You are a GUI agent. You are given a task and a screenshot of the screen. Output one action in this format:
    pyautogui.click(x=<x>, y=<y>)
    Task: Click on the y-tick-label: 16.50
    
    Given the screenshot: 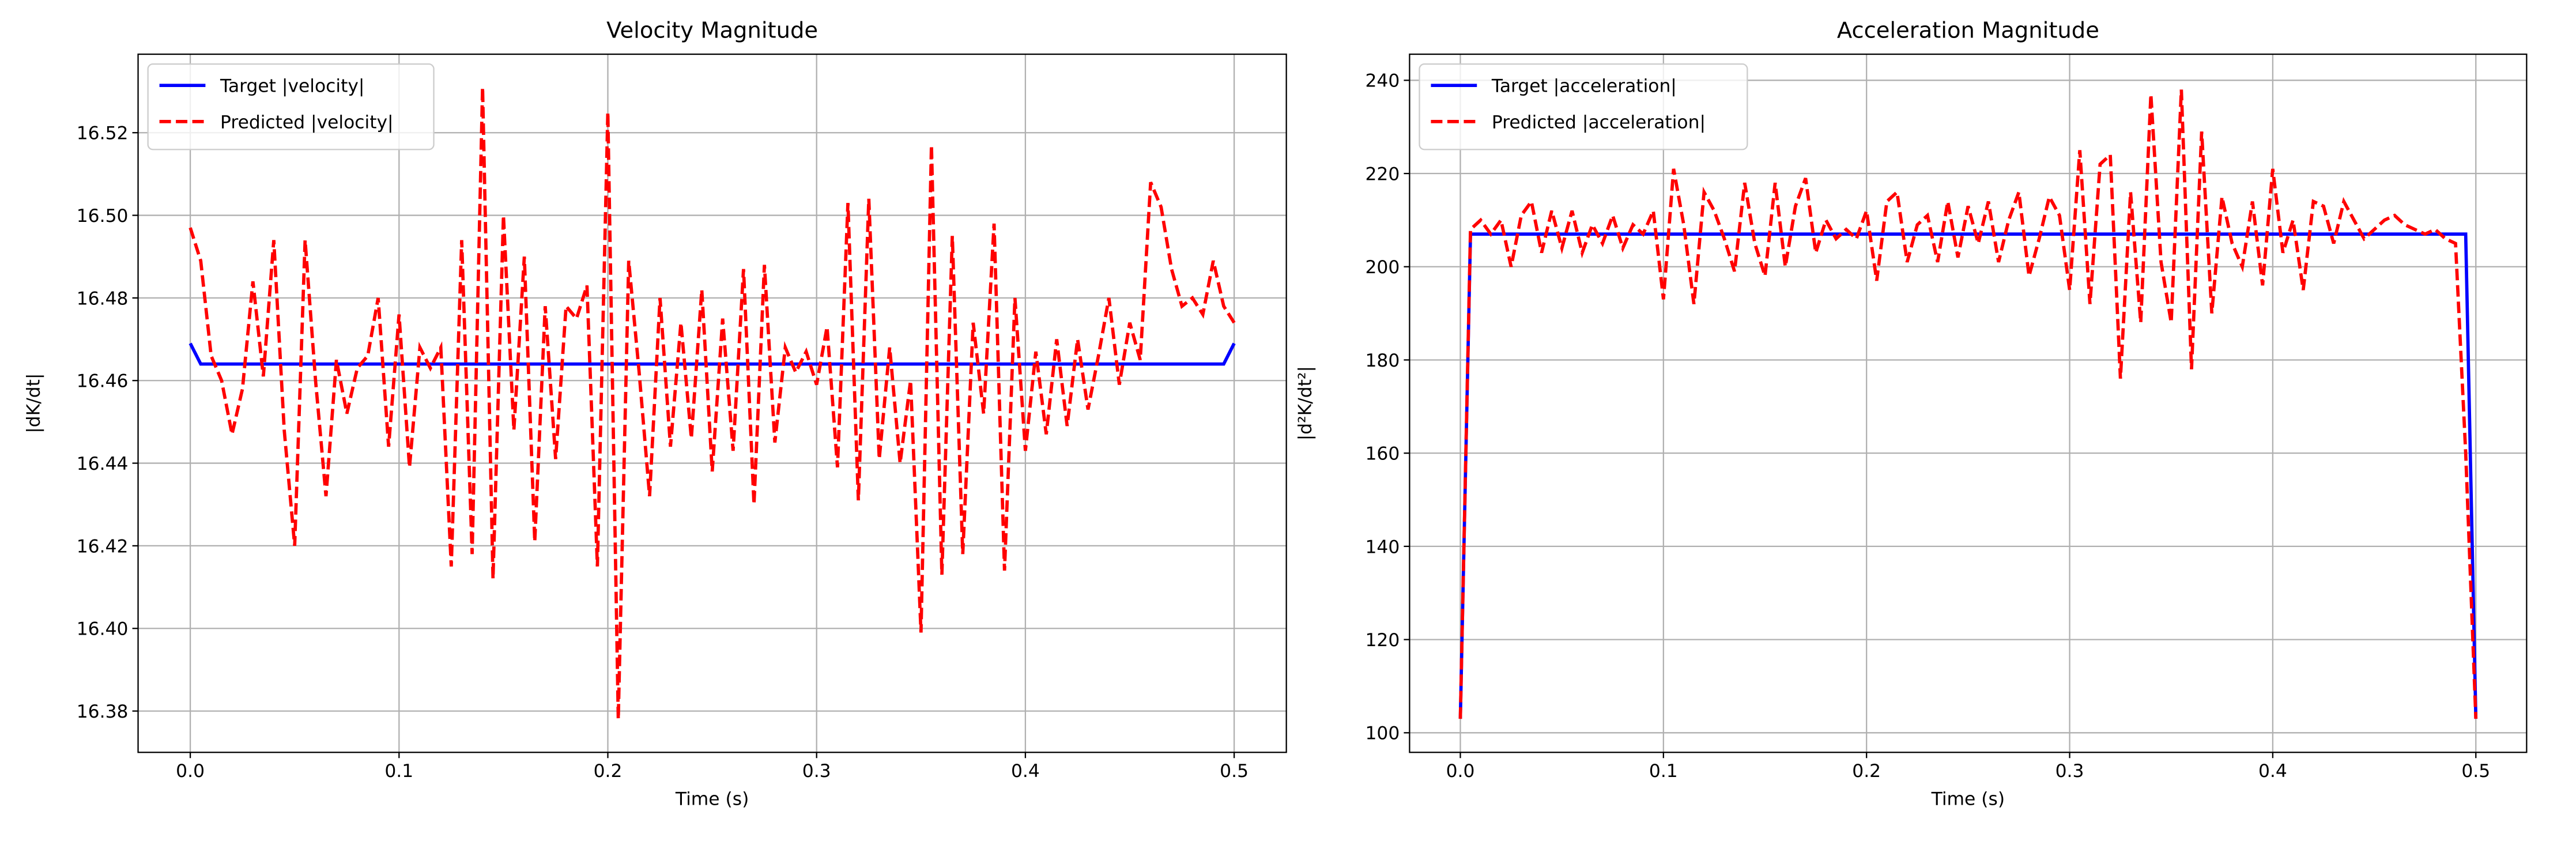 What is the action you would take?
    pyautogui.click(x=103, y=216)
    